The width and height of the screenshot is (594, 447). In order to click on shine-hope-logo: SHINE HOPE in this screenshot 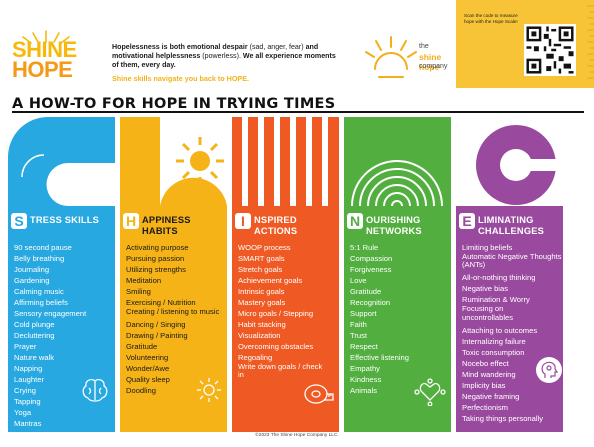, I will do `click(52, 55)`.